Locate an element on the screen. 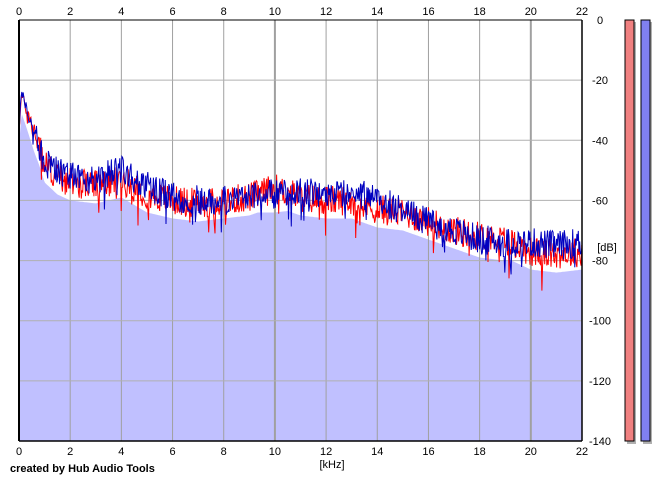 This screenshot has width=664, height=481. x-tick-label-bottom-0: 0 is located at coordinates (19, 452).